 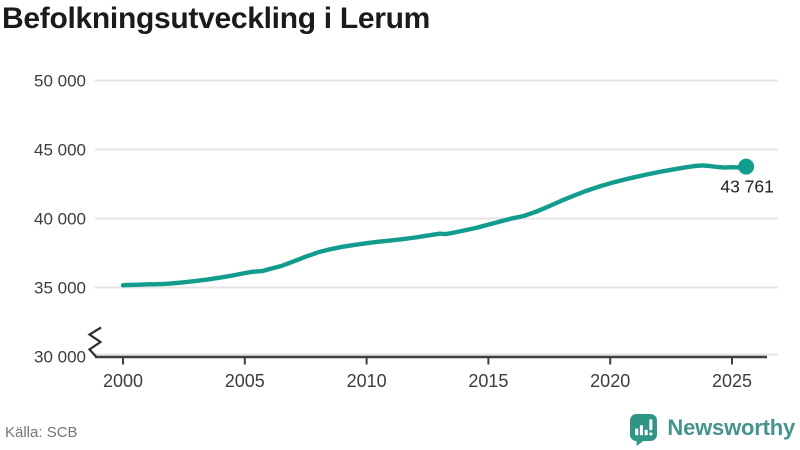 What do you see at coordinates (216, 18) in the screenshot?
I see `chart-title: Befolkningsutveckling i Lerum` at bounding box center [216, 18].